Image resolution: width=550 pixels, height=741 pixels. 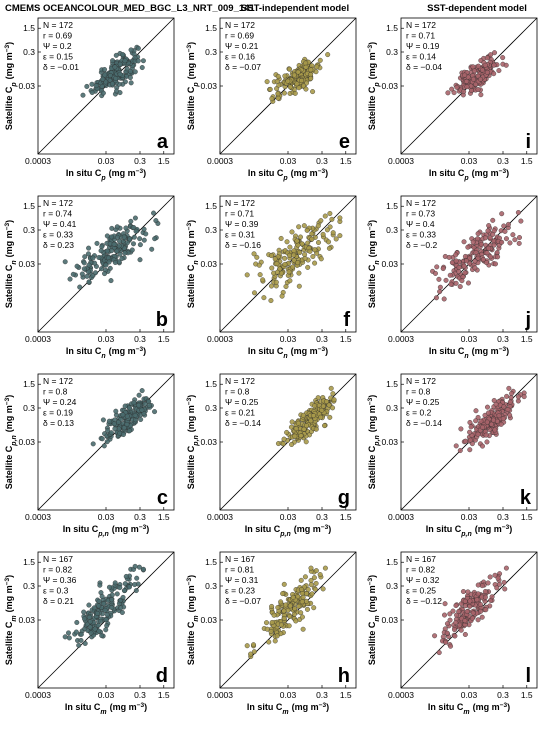 I want to click on stat-line: Ψ = 0.36, so click(x=60, y=580).